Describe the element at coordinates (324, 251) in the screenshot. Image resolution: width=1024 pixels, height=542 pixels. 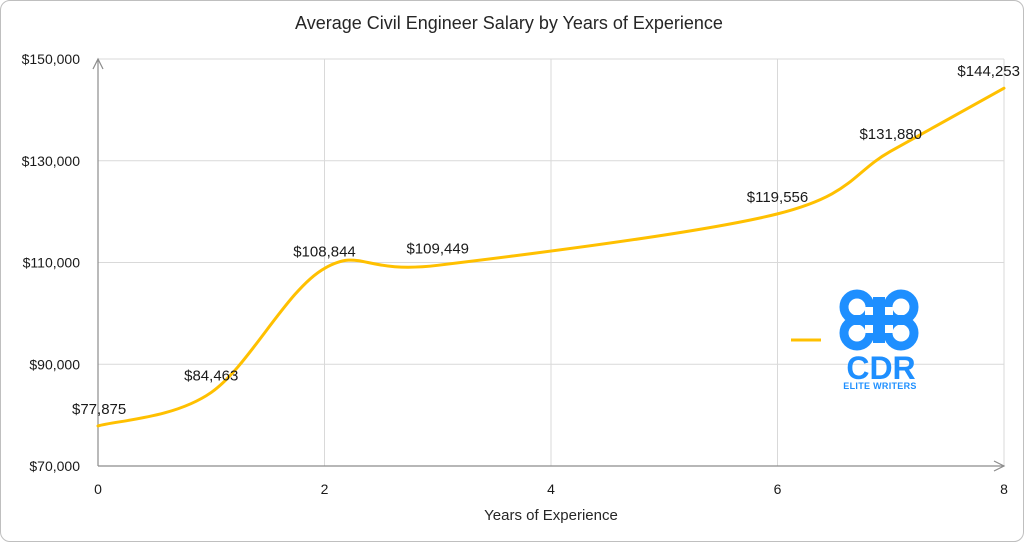
I see `data-label: $108,844` at that location.